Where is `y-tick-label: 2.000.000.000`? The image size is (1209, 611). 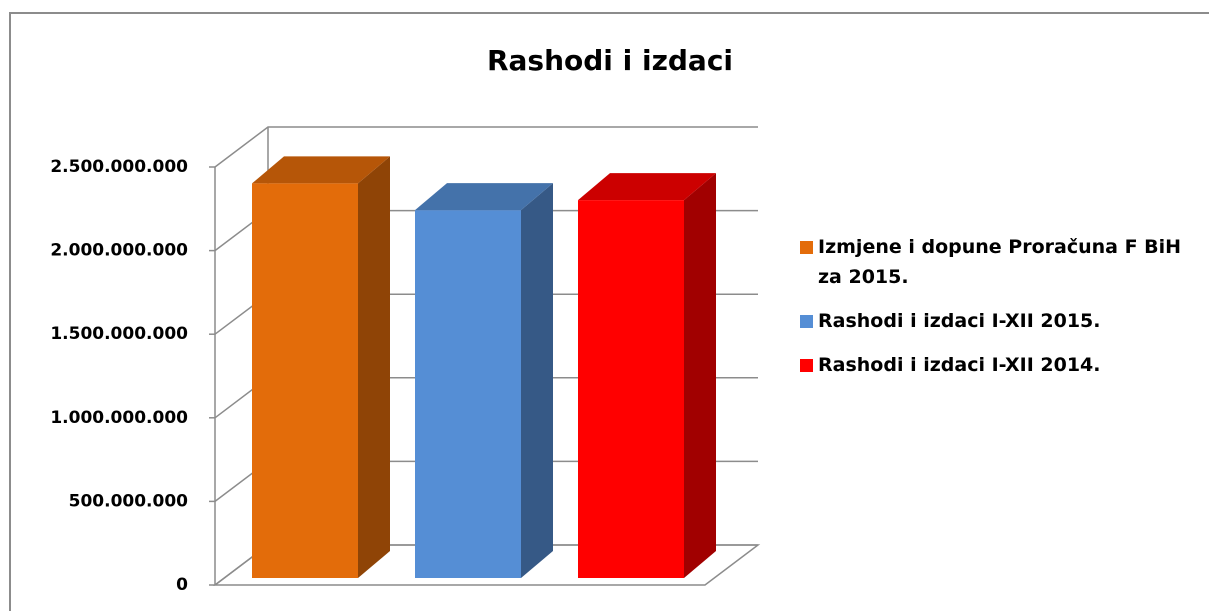
y-tick-label: 2.000.000.000 is located at coordinates (119, 251).